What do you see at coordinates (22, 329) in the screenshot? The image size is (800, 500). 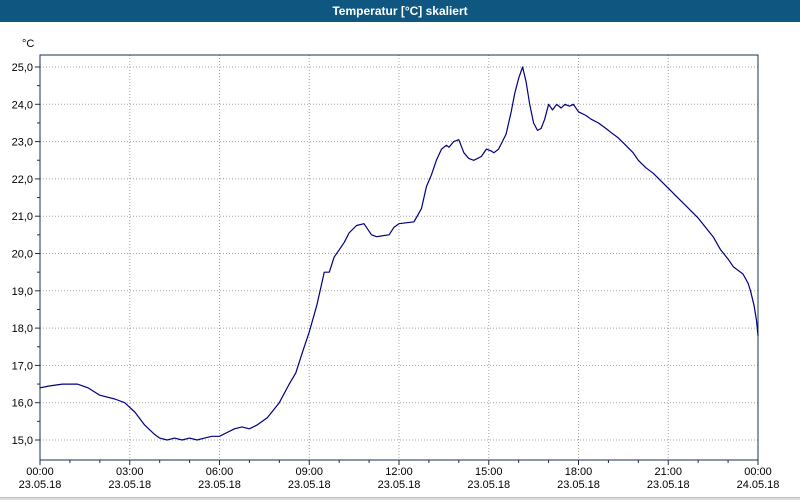 I see `svg-text: 18,0` at bounding box center [22, 329].